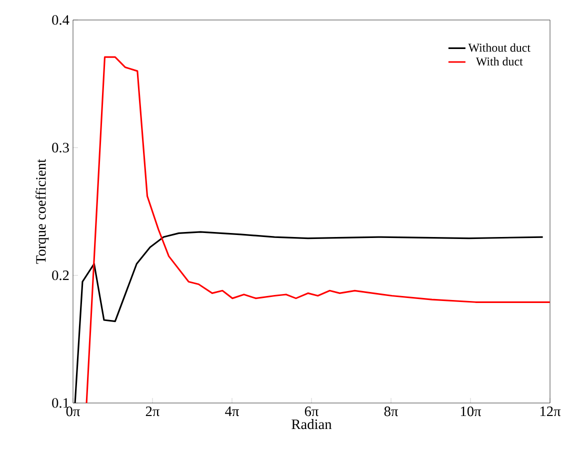 This screenshot has height=461, width=569. Describe the element at coordinates (60, 403) in the screenshot. I see `y-tick-label: 0.1` at that location.